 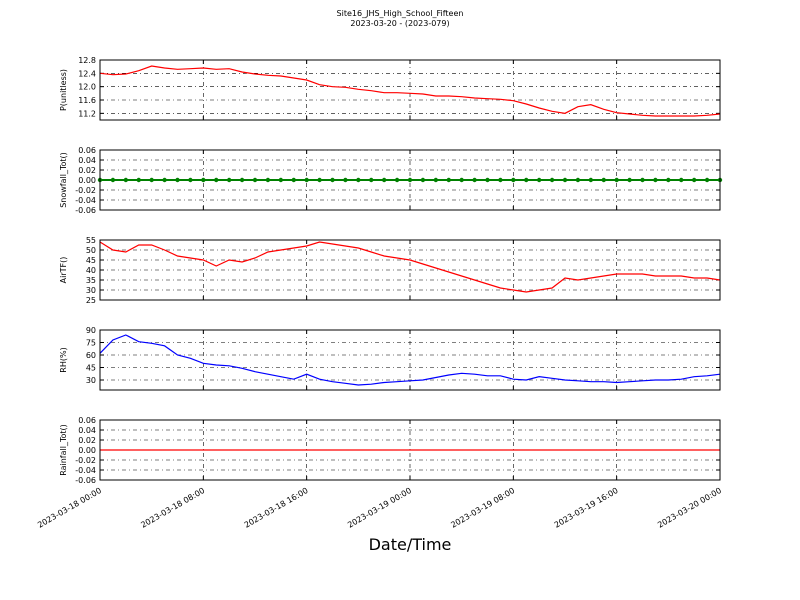 I want to click on y-axis-label: Rainfall_Tot(), so click(x=63, y=450).